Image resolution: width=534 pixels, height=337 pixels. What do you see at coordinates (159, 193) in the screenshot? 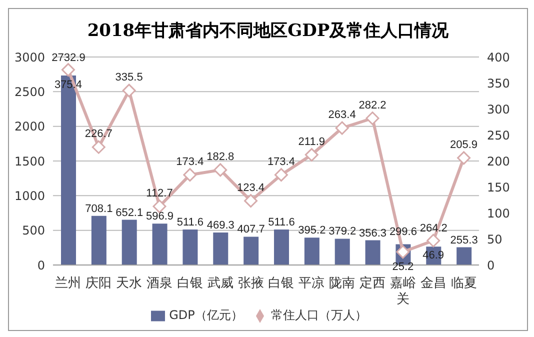
I see `data-label: 112.7` at bounding box center [159, 193].